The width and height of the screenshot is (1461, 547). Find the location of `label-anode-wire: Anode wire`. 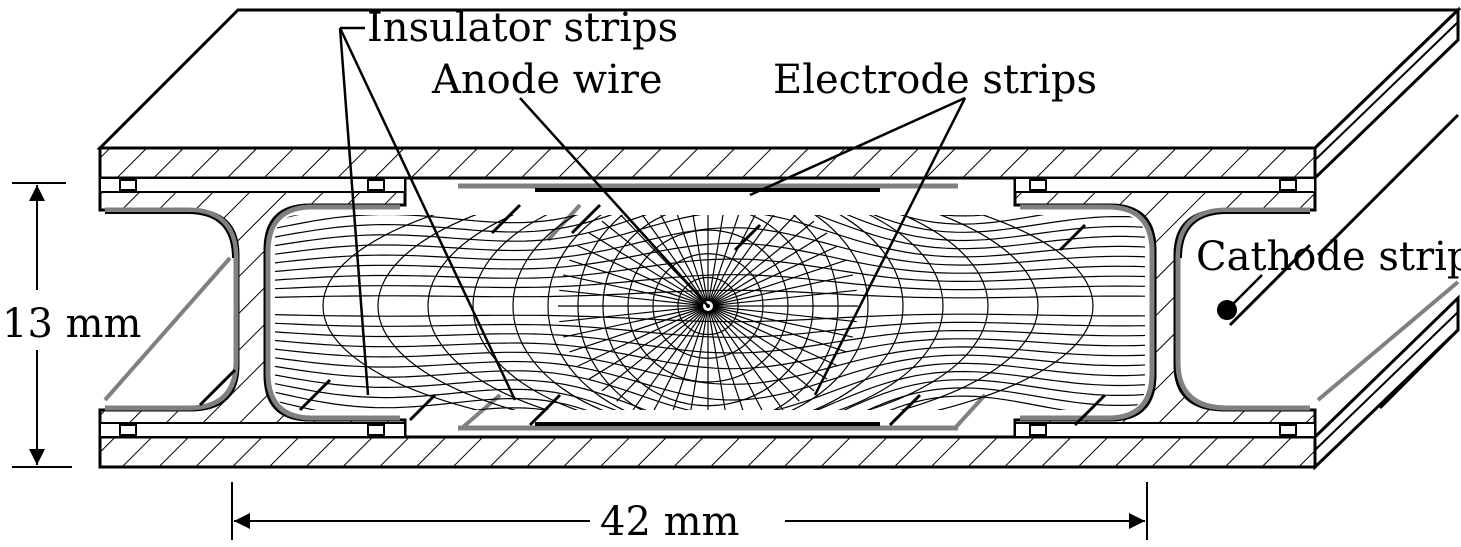

label-anode-wire: Anode wire is located at coordinates (547, 80).